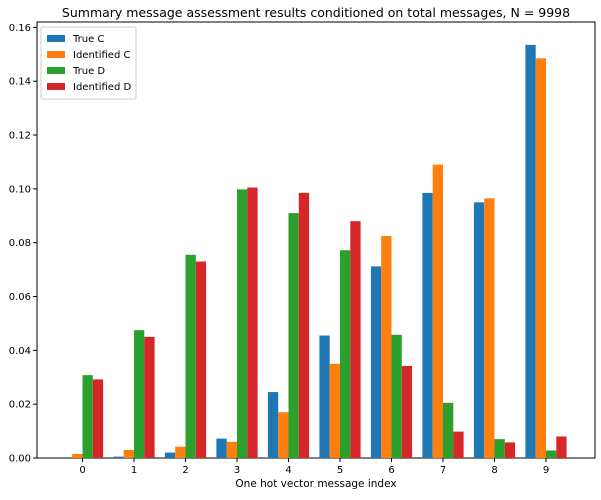  I want to click on y-tick-label: 0.08, so click(20, 243).